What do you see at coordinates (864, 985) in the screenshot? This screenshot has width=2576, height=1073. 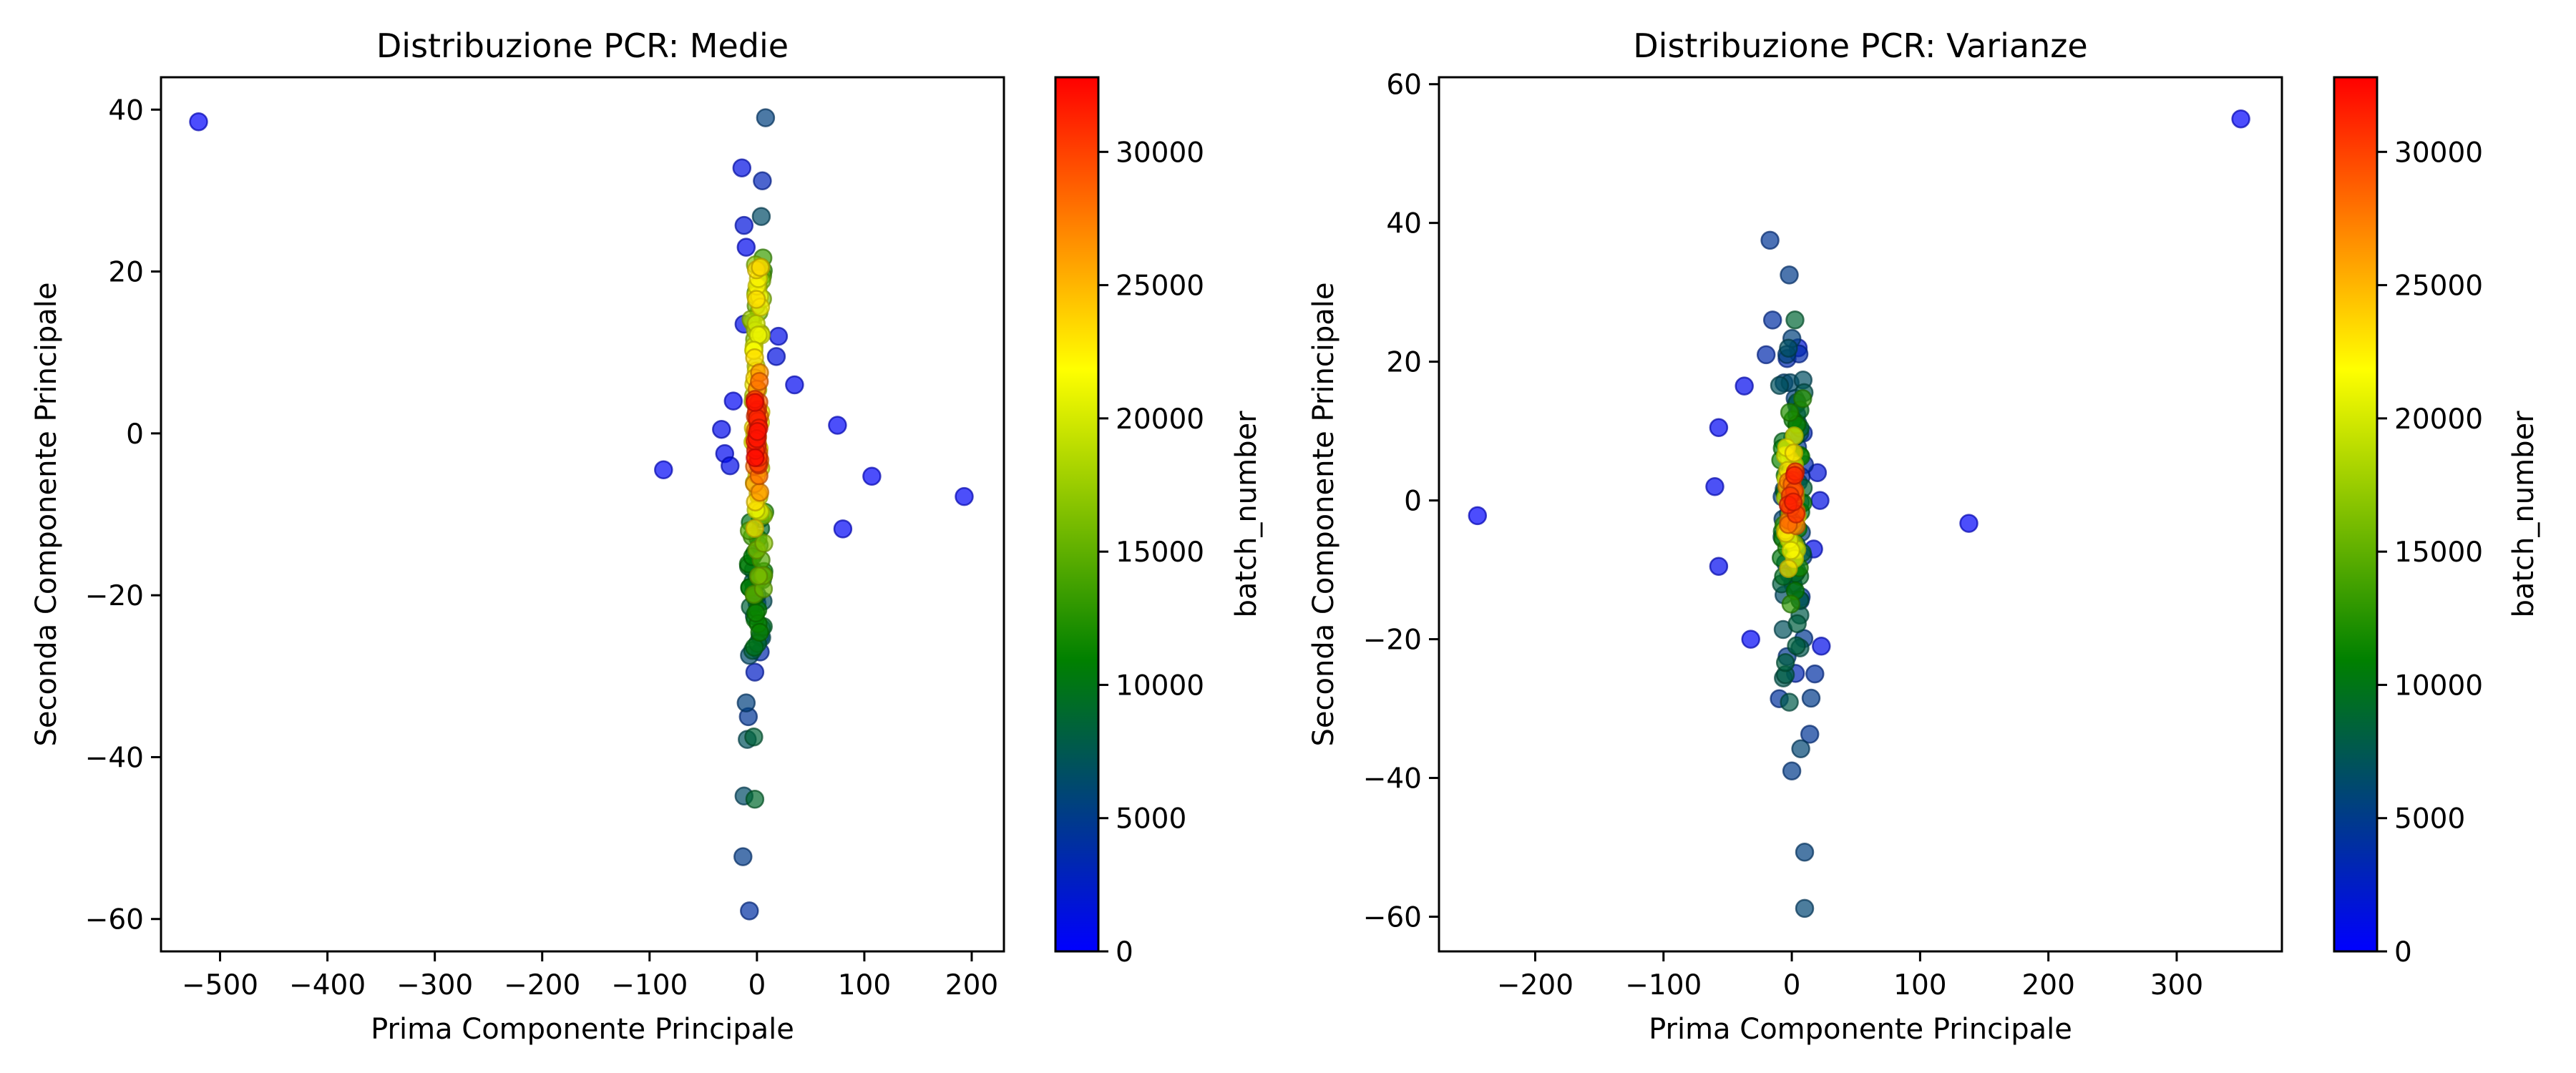 I see `x-tick-label: 100` at bounding box center [864, 985].